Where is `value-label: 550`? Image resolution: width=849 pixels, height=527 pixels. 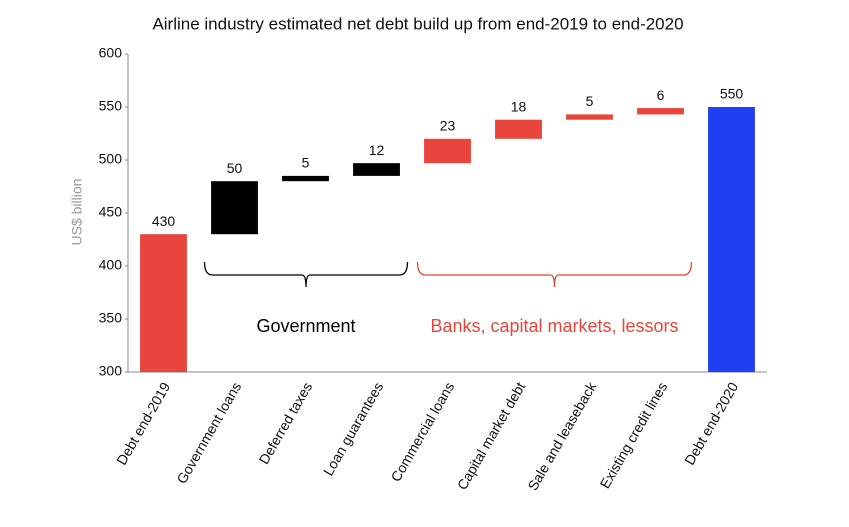
value-label: 550 is located at coordinates (732, 94).